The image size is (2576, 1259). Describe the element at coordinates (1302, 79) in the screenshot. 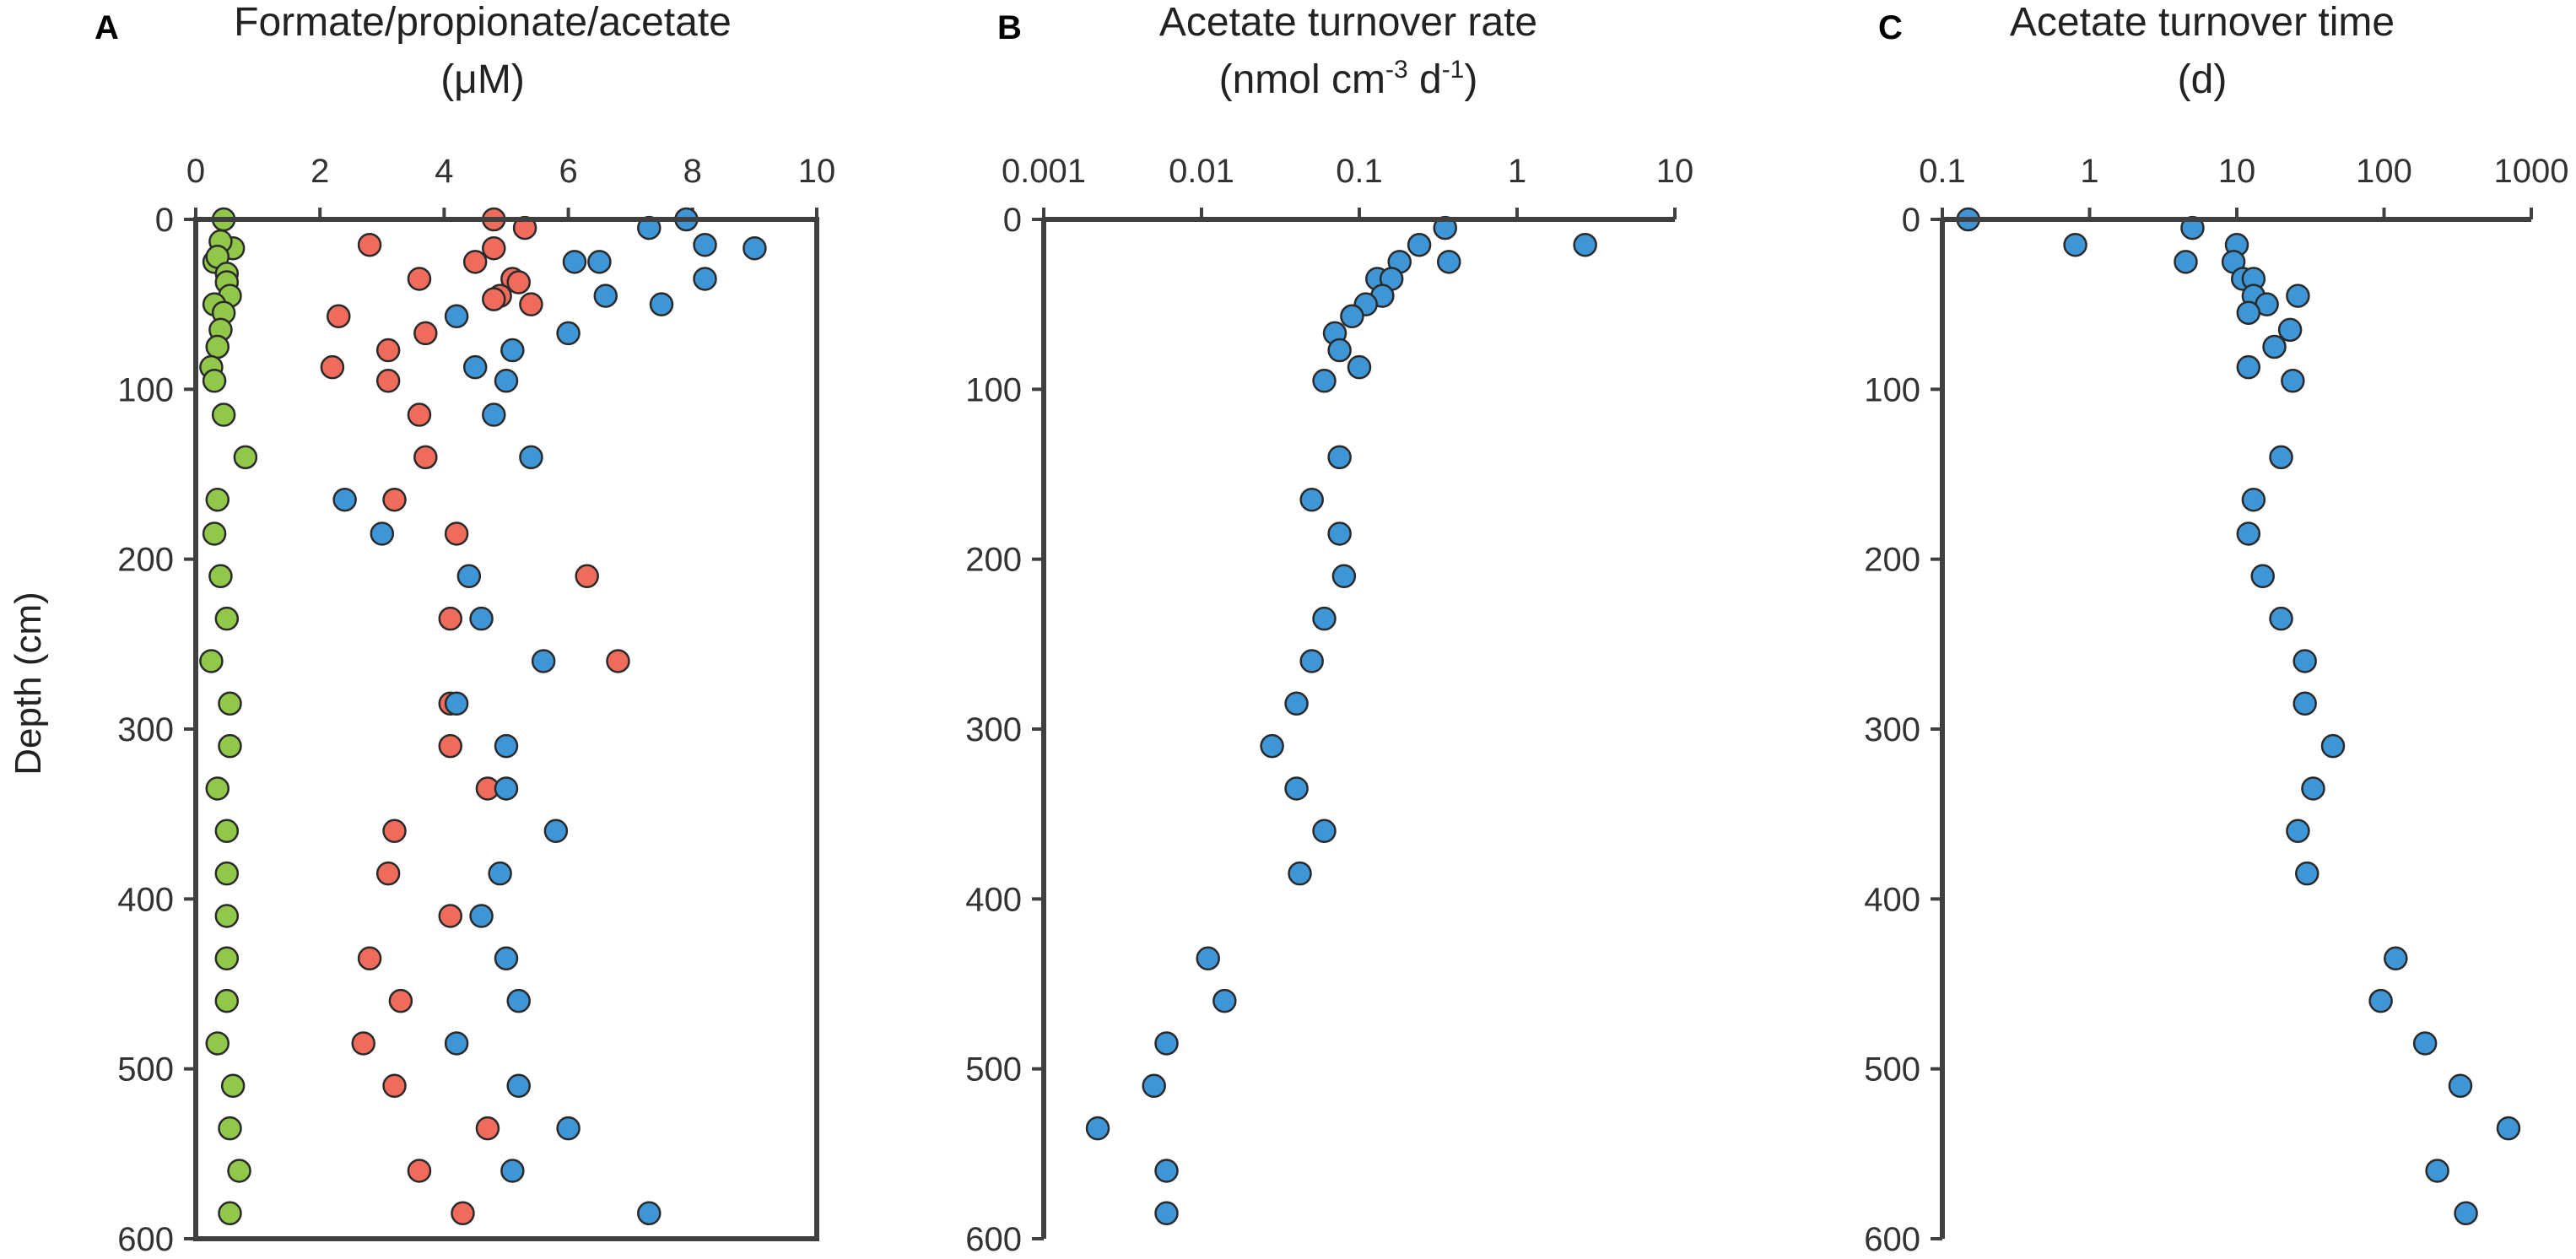

I see `units-part: (nmol cm` at that location.